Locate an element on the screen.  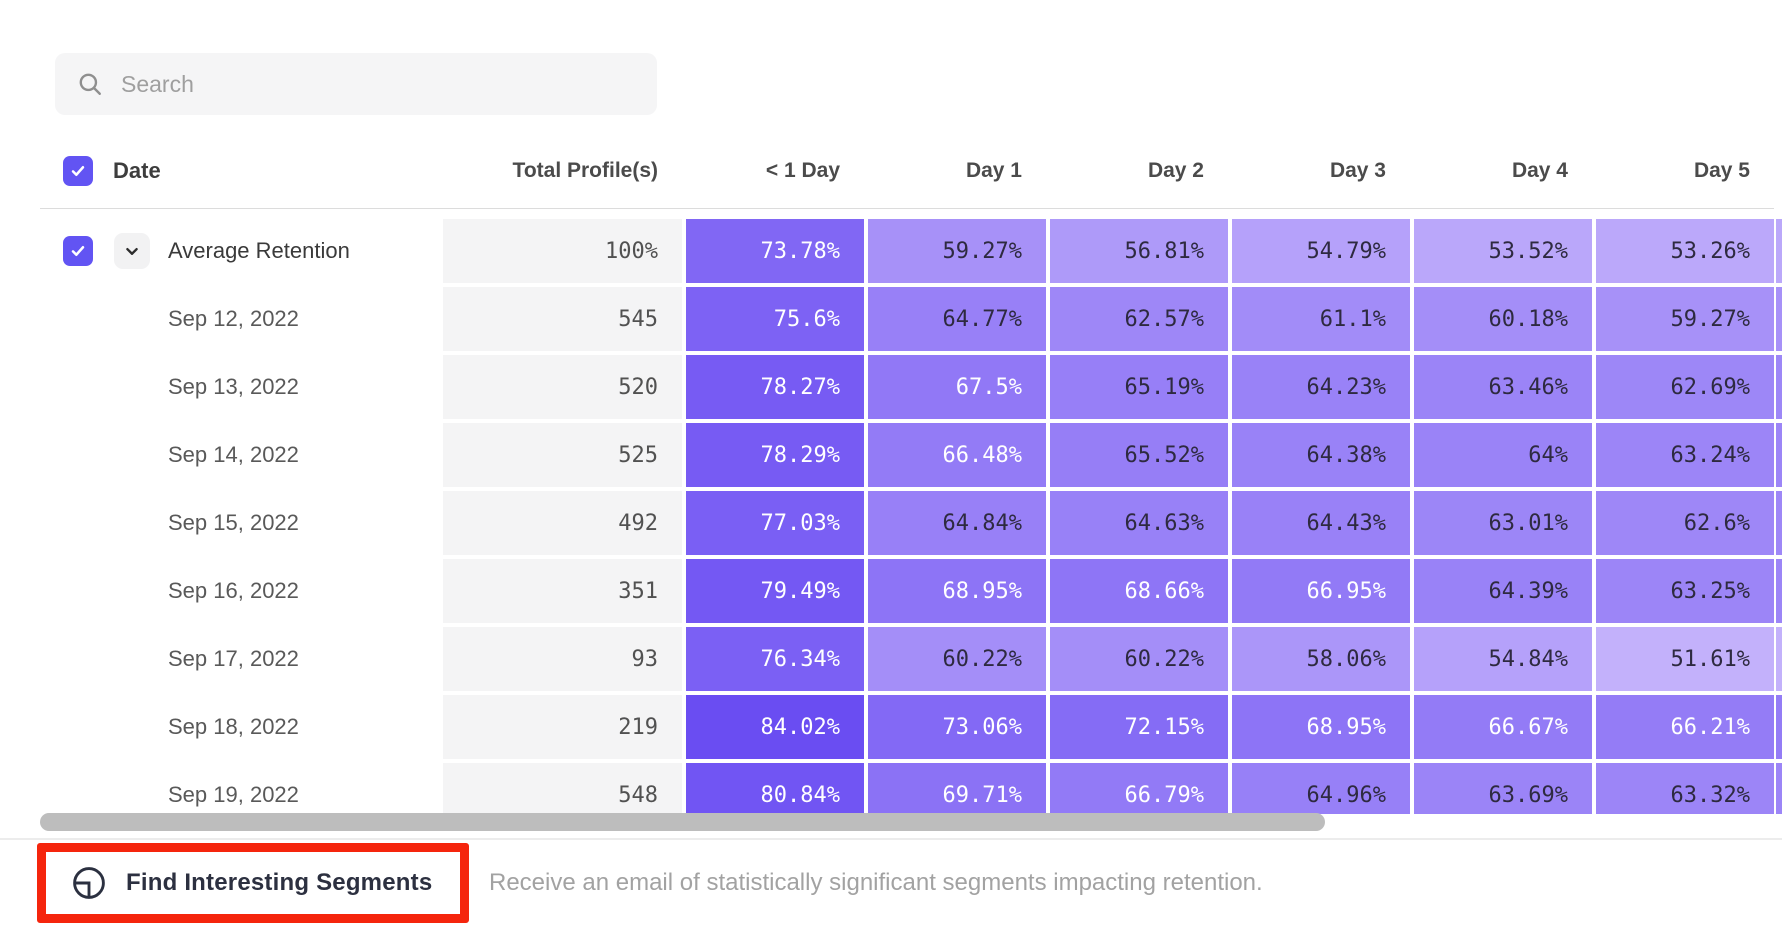
section-divider is located at coordinates (891, 839).